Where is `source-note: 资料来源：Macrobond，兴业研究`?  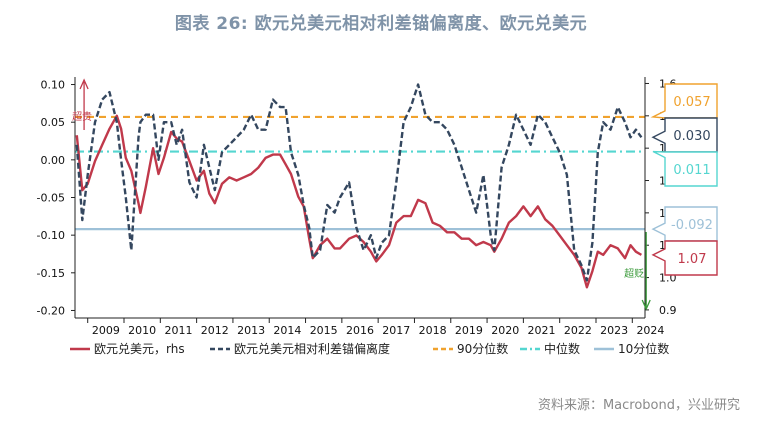
source-note: 资料来源：Macrobond，兴业研究 is located at coordinates (638, 405).